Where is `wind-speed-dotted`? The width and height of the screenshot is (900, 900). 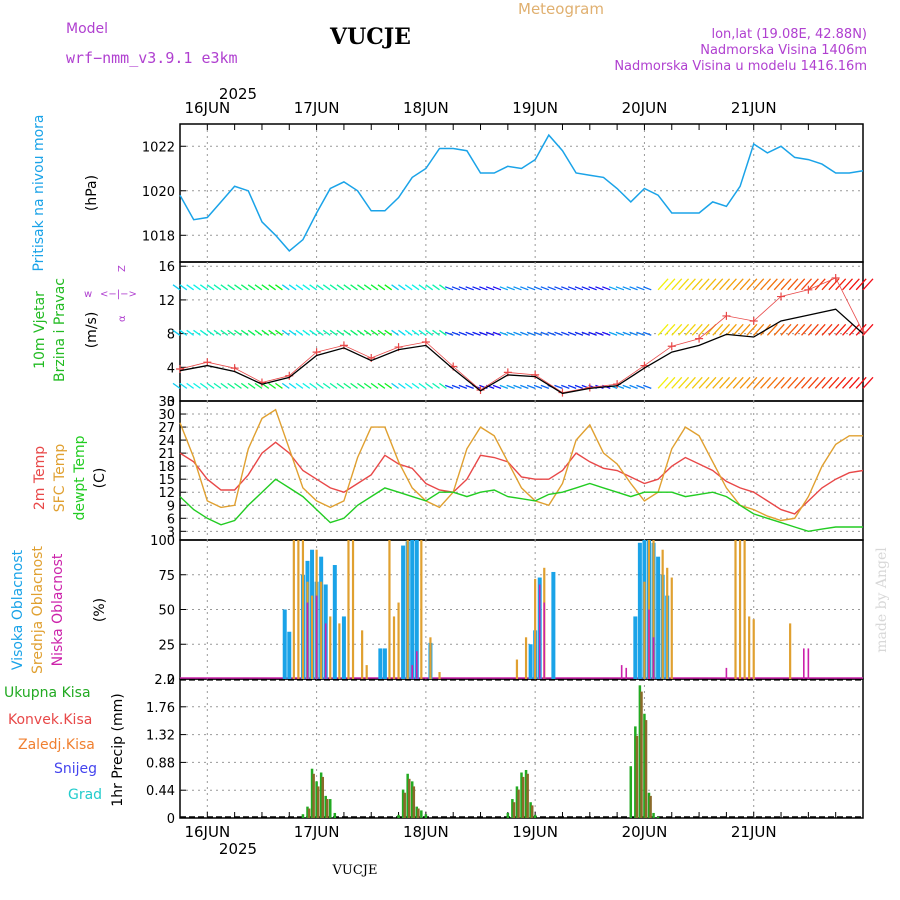
wind-speed-dotted is located at coordinates (521, 335).